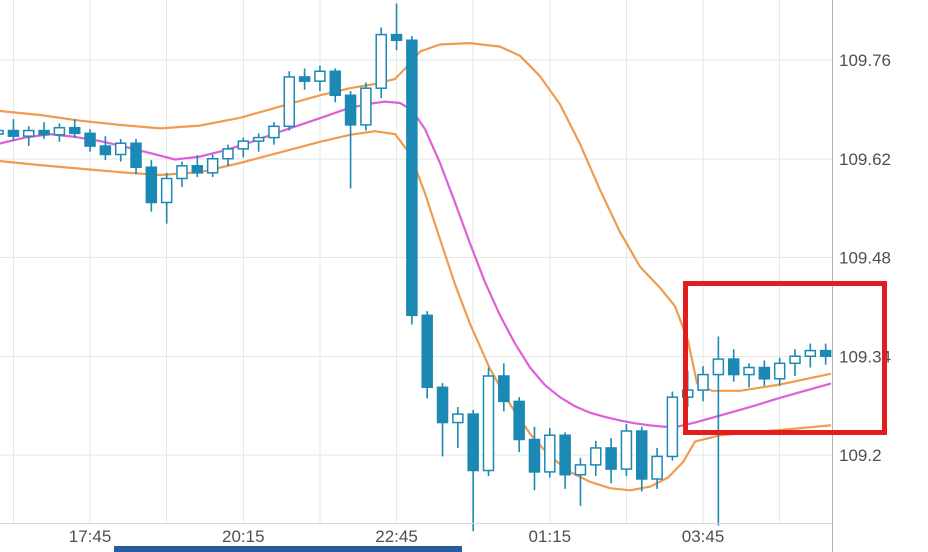 Image resolution: width=928 pixels, height=552 pixels. I want to click on x-axis-label: 20:15, so click(243, 536).